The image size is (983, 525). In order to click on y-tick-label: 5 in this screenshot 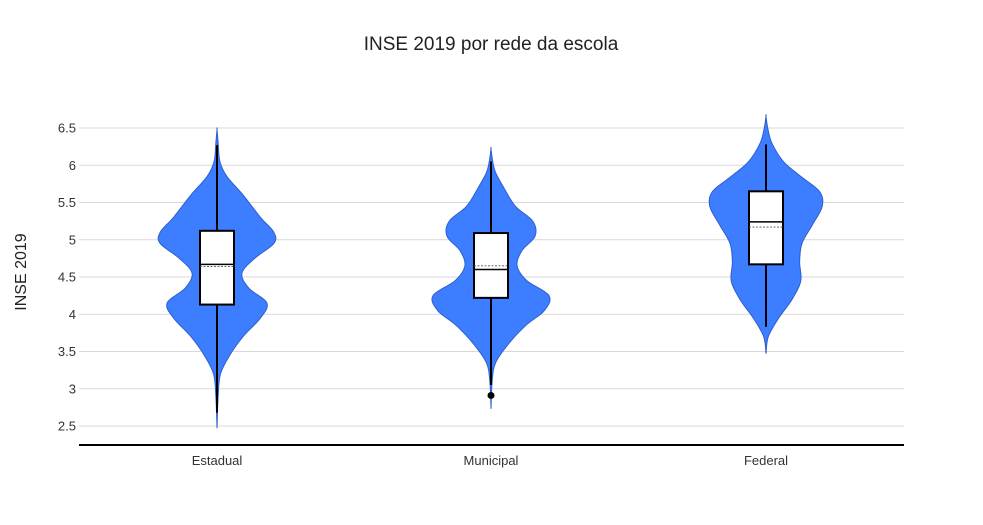, I will do `click(72, 239)`.